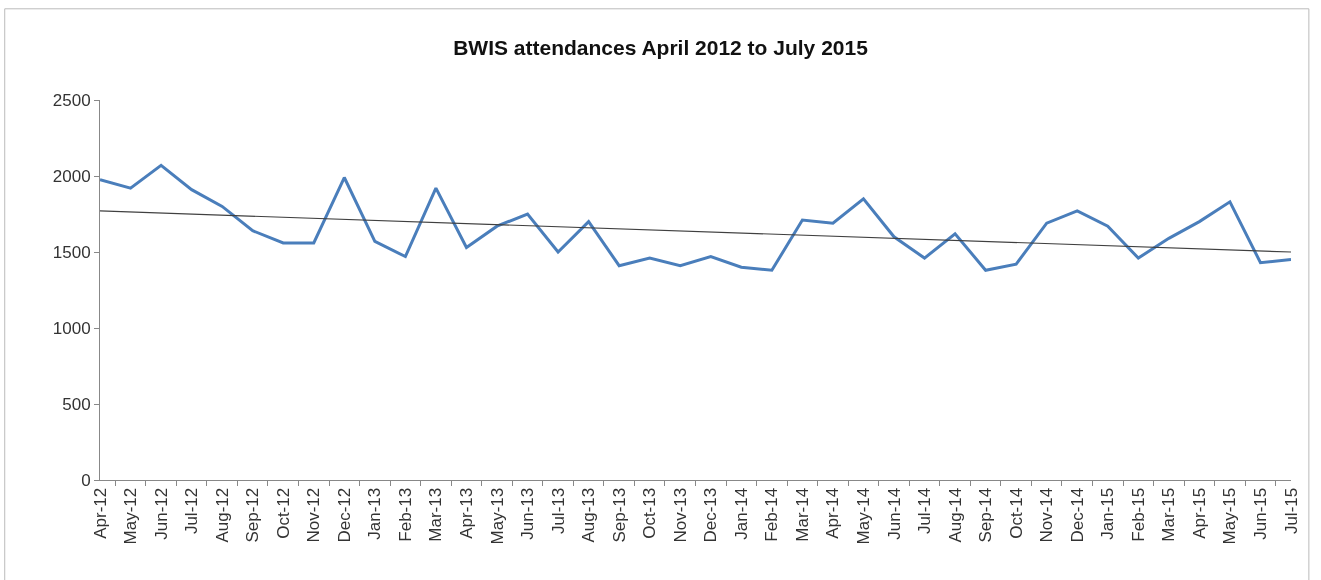 The image size is (1321, 580). What do you see at coordinates (466, 513) in the screenshot?
I see `x-tick-label: Apr-13` at bounding box center [466, 513].